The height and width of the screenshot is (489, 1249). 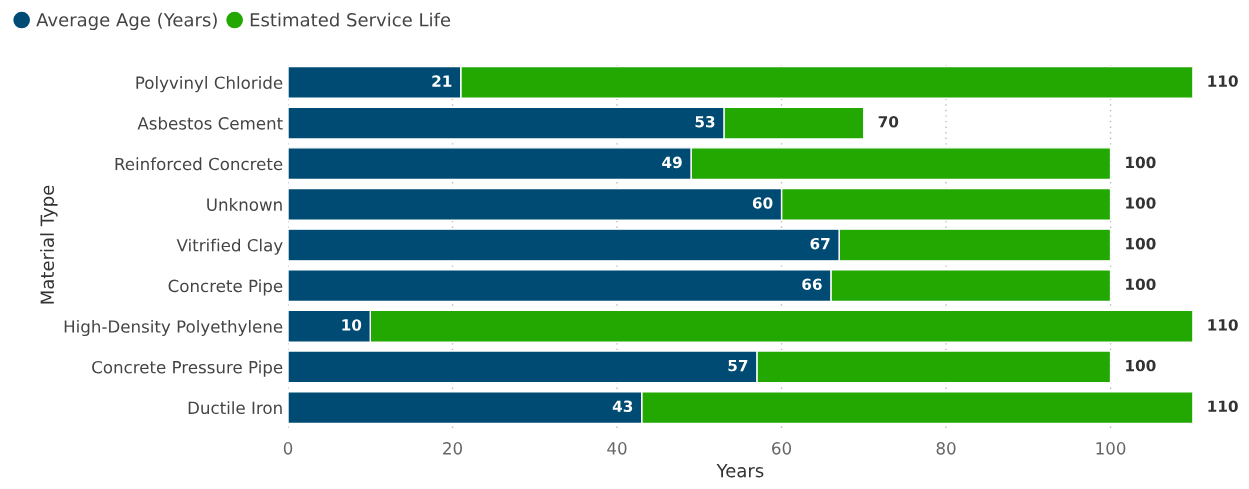 I want to click on y-tick-label: Concrete Pipe, so click(x=225, y=287).